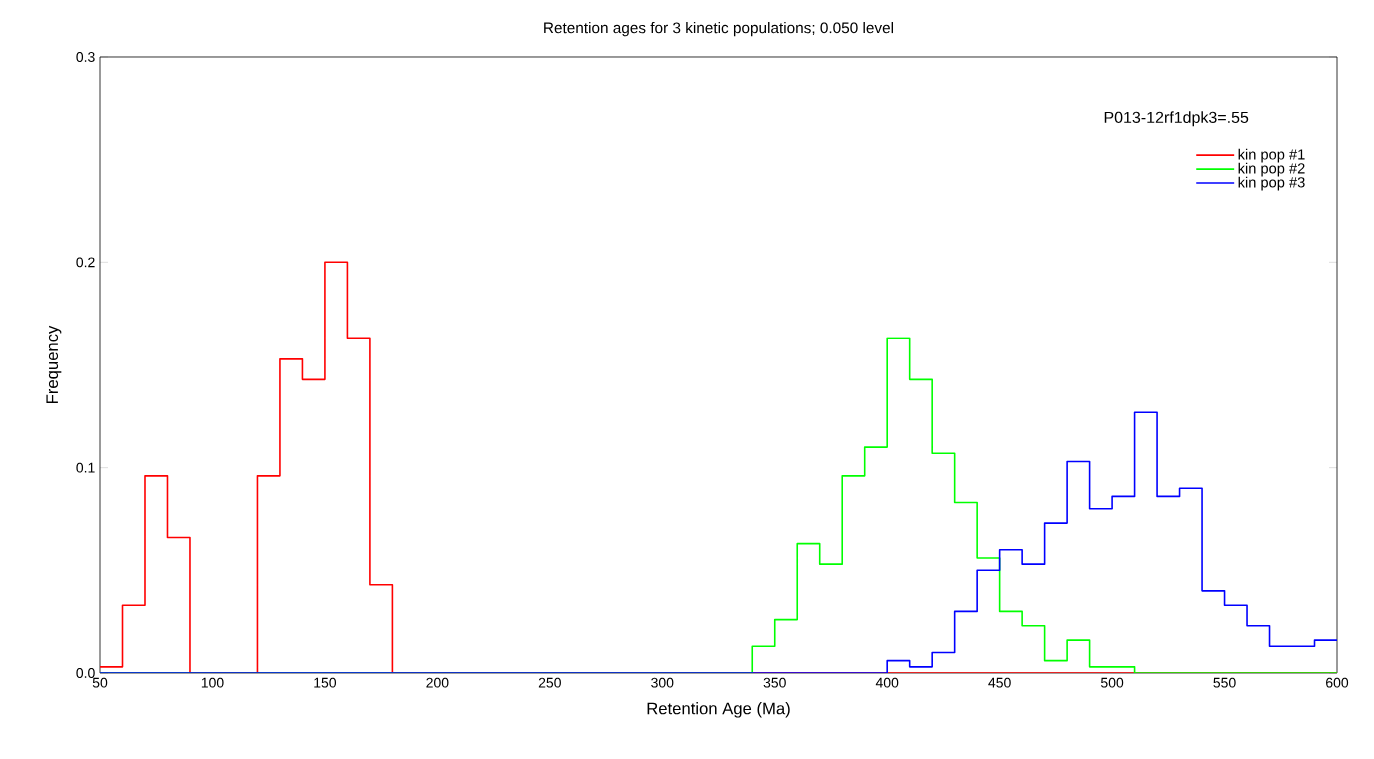 The width and height of the screenshot is (1374, 759). I want to click on x-tick-label: 150, so click(325, 682).